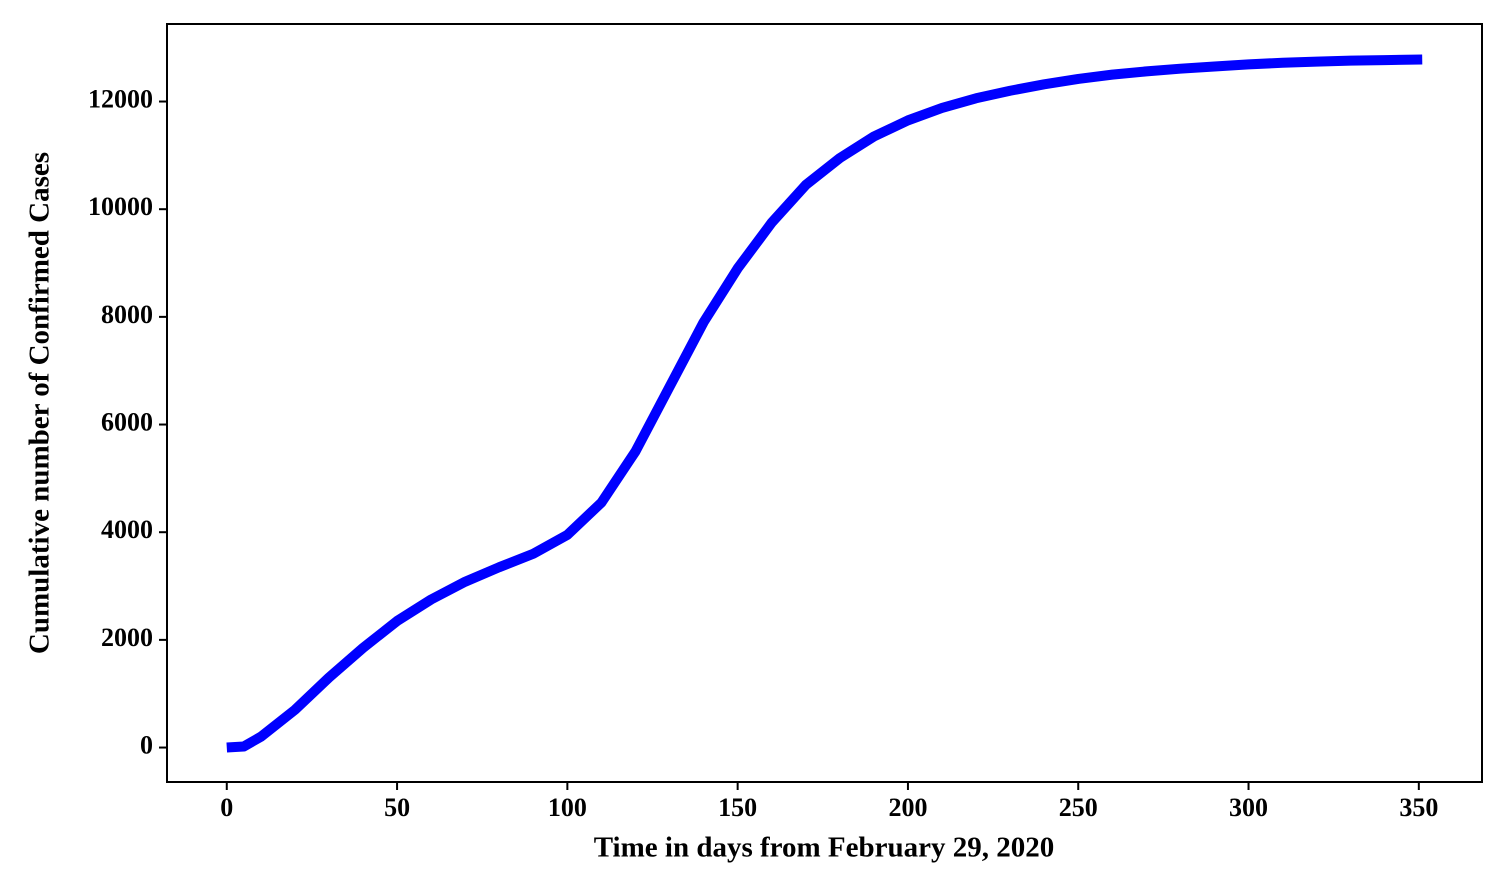 The height and width of the screenshot is (887, 1500). I want to click on y-tick-label: 0, so click(146, 745).